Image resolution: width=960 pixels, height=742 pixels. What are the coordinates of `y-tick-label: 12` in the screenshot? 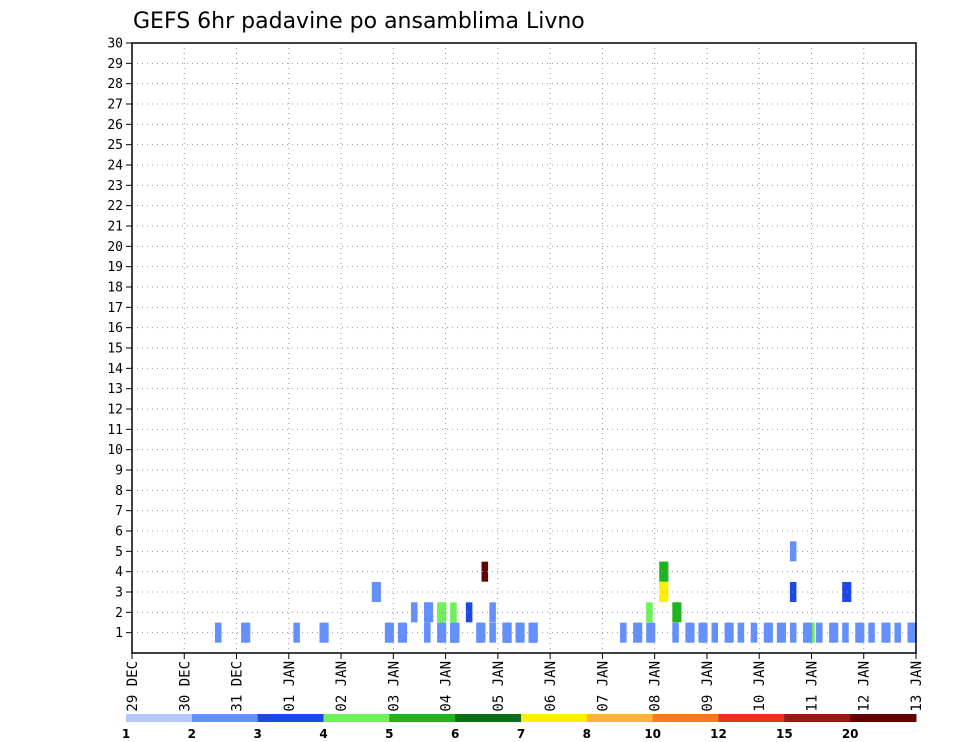 It's located at (115, 410).